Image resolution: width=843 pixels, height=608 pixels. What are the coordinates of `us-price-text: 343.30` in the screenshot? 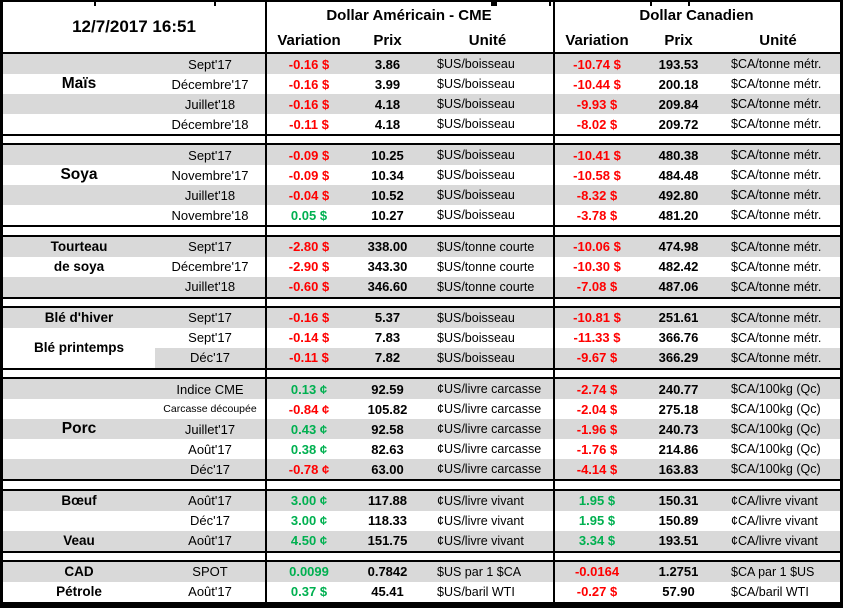 It's located at (387, 267).